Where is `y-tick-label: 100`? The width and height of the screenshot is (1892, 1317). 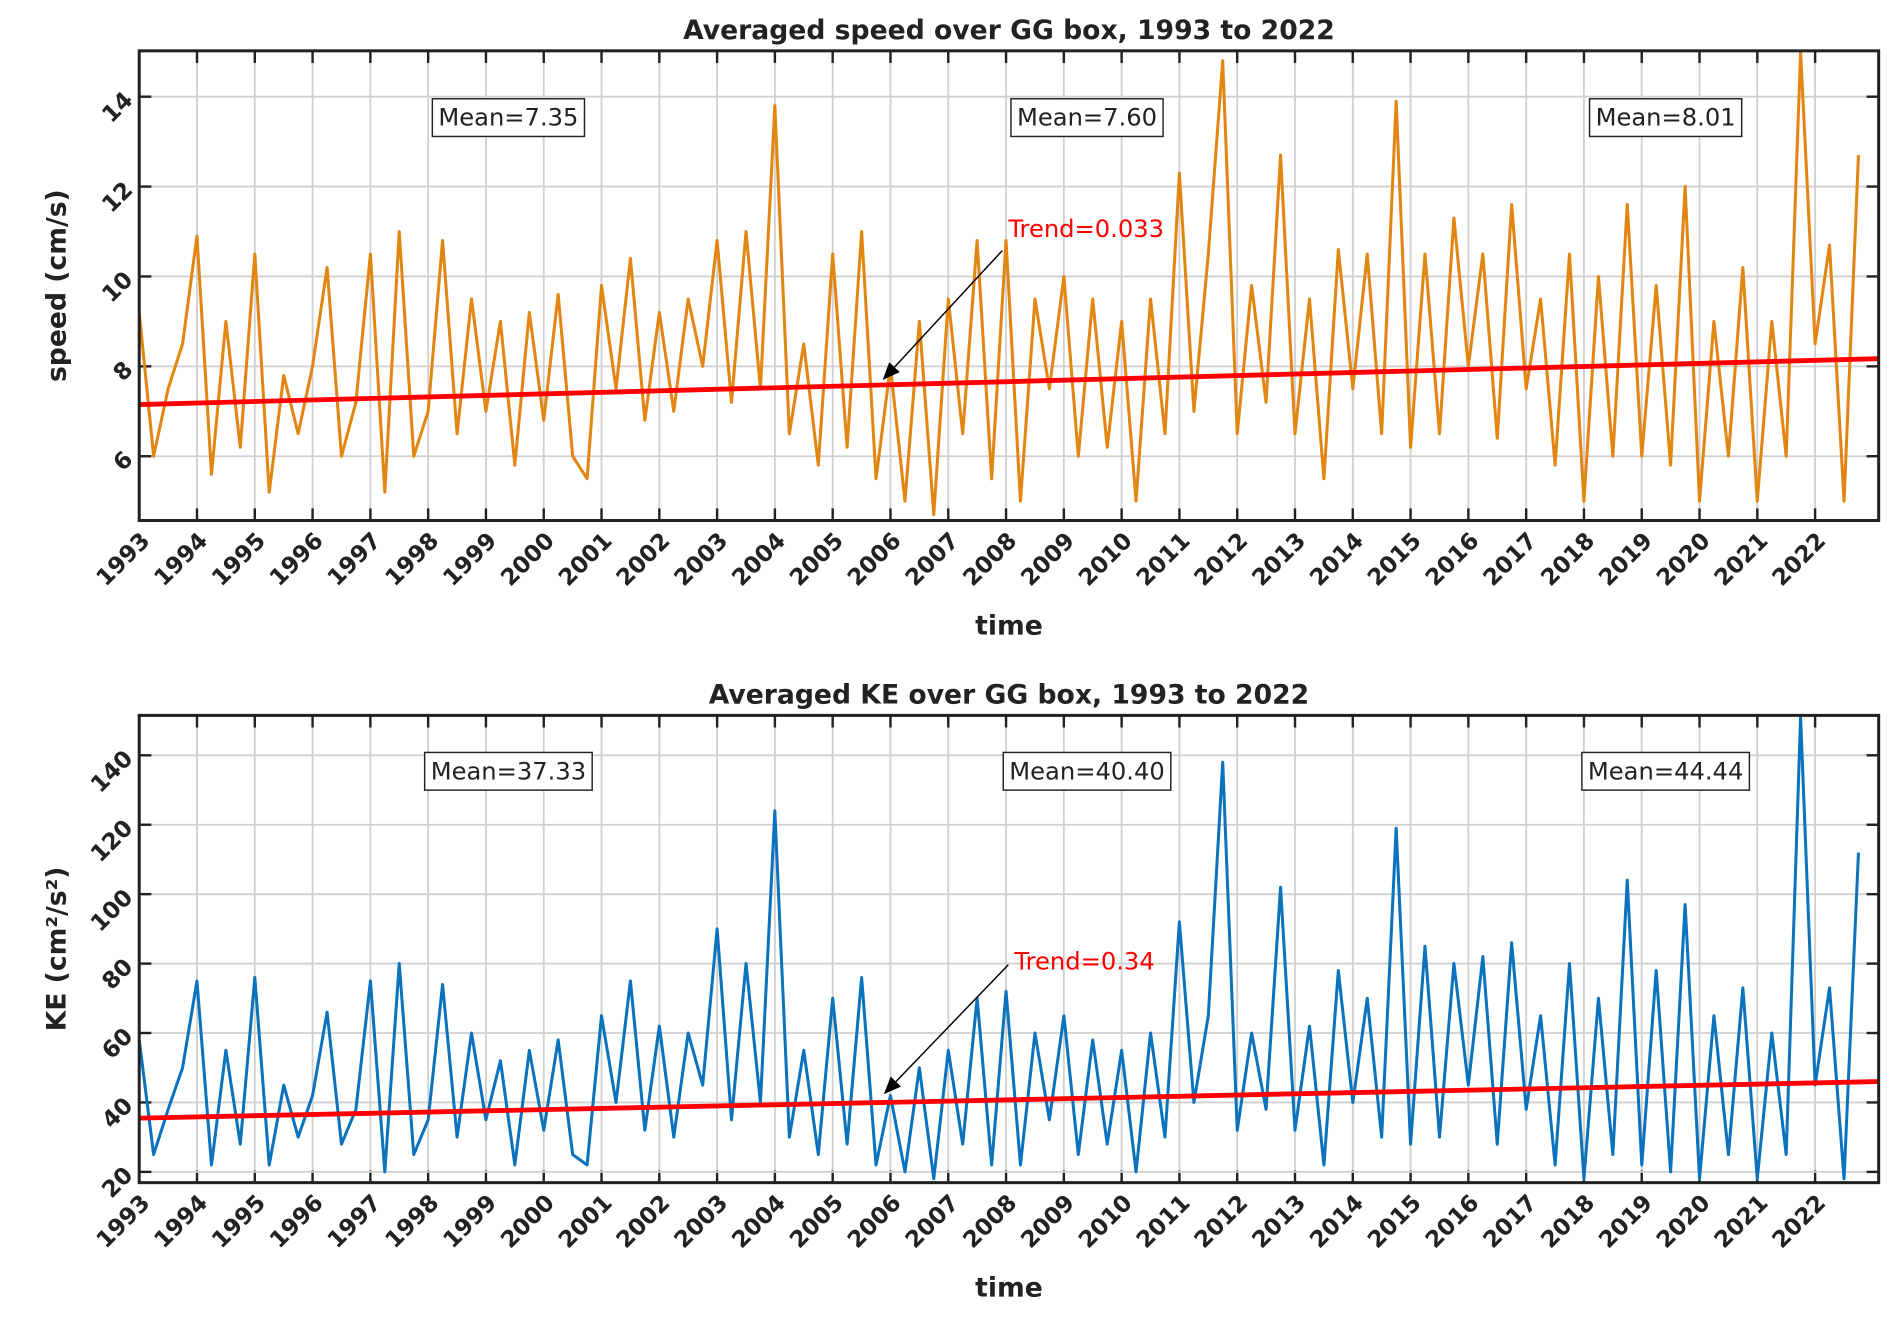 y-tick-label: 100 is located at coordinates (112, 911).